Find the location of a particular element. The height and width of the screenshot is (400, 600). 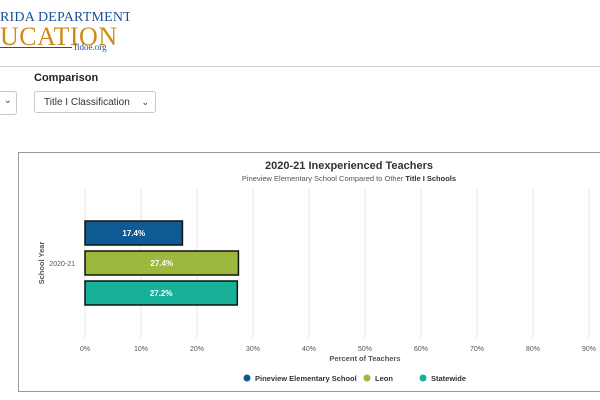

bar-data-label: 17.4% is located at coordinates (133, 233).